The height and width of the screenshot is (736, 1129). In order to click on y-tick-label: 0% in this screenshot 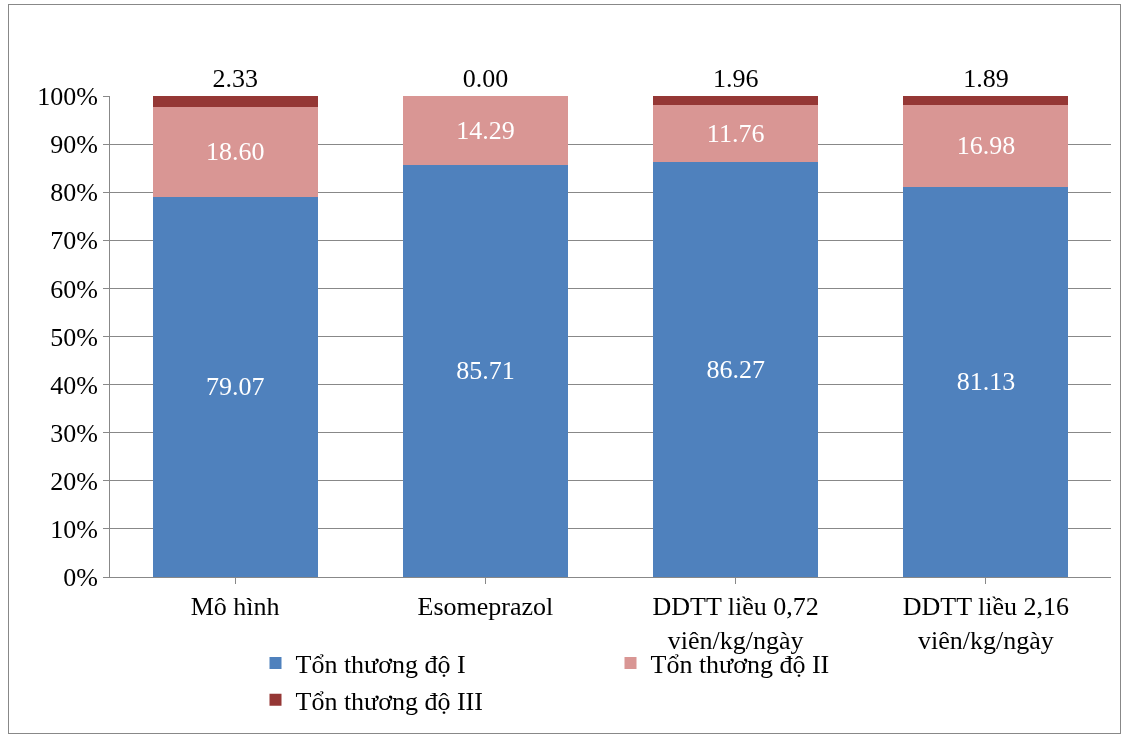, I will do `click(80, 578)`.